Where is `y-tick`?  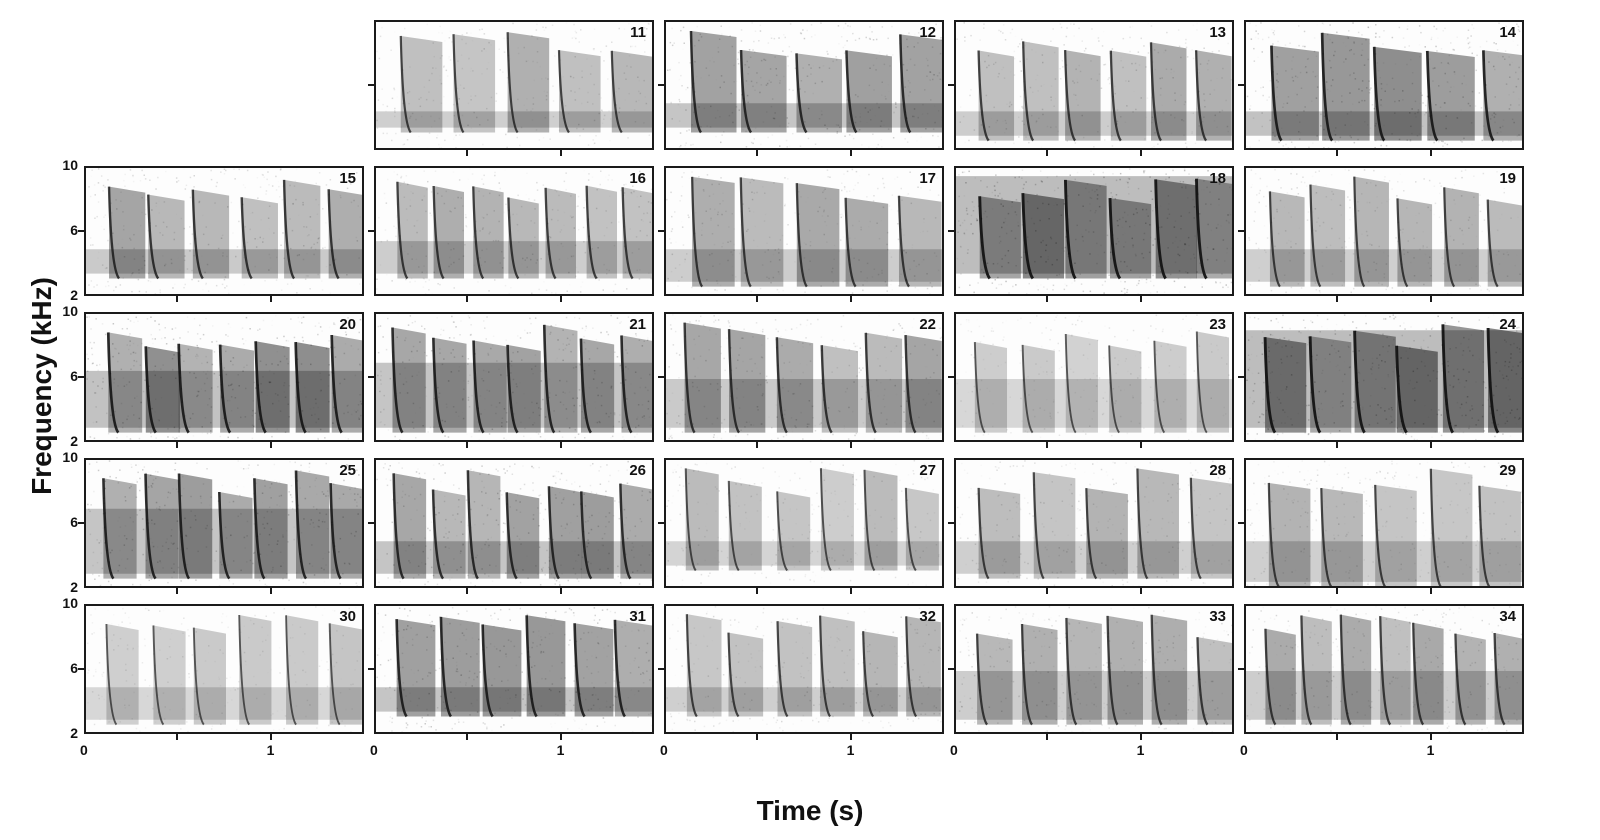 y-tick is located at coordinates (661, 85).